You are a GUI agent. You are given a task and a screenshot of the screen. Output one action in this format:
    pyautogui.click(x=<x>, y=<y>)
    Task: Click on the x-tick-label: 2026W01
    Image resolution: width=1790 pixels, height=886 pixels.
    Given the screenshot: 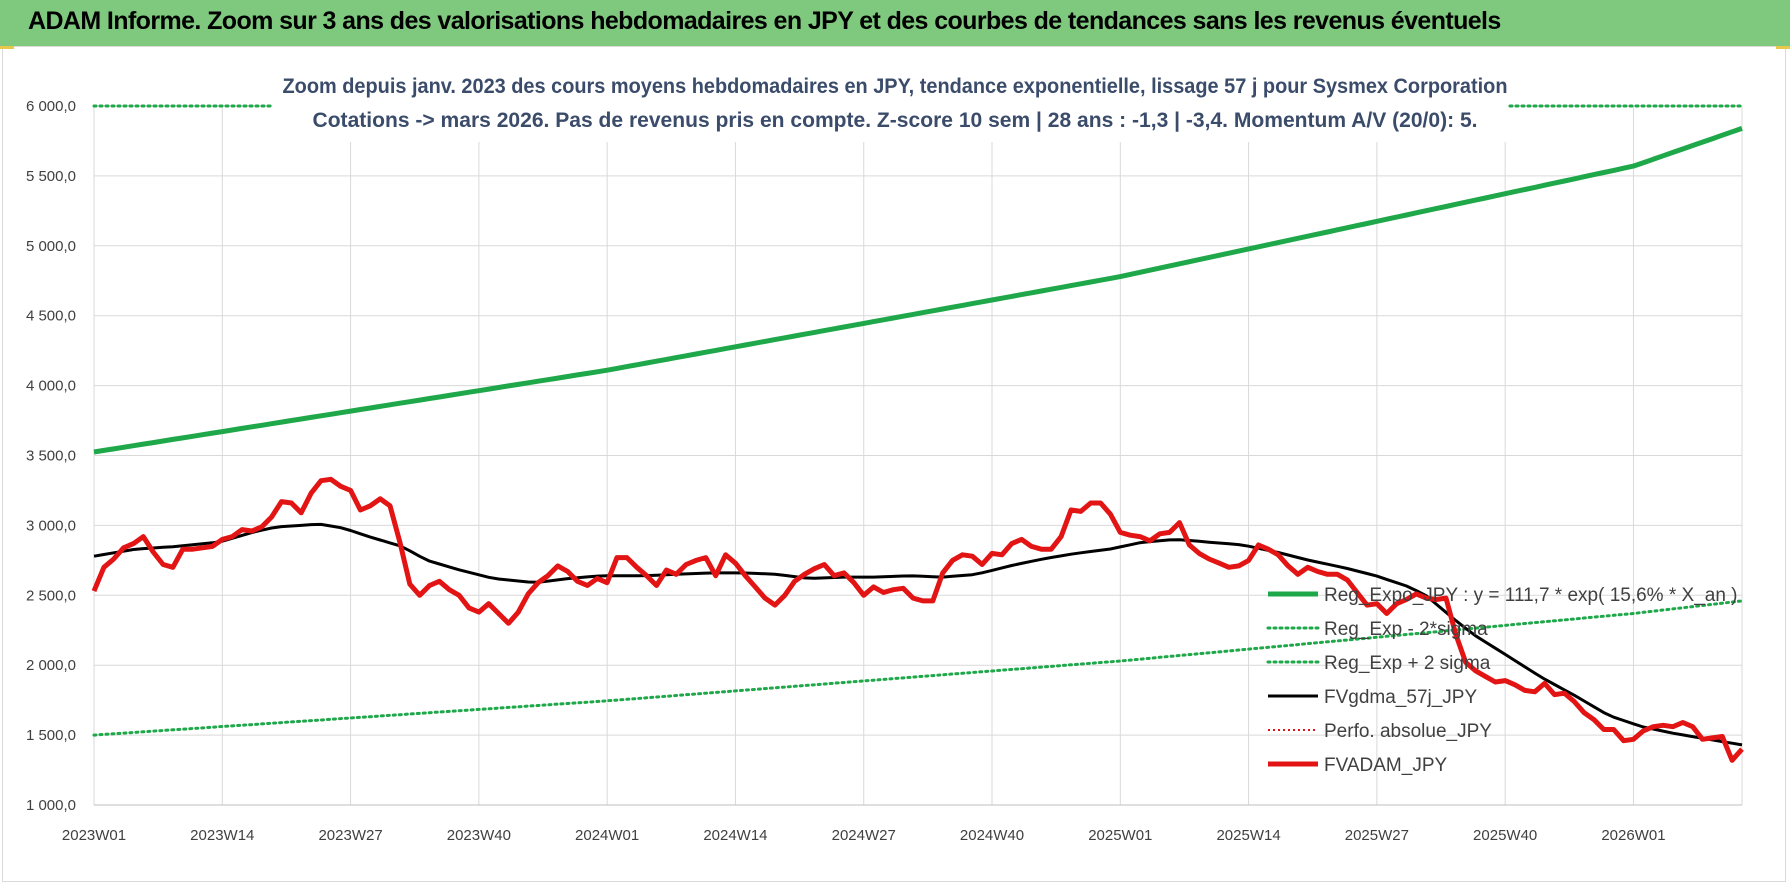 What is the action you would take?
    pyautogui.click(x=1633, y=835)
    